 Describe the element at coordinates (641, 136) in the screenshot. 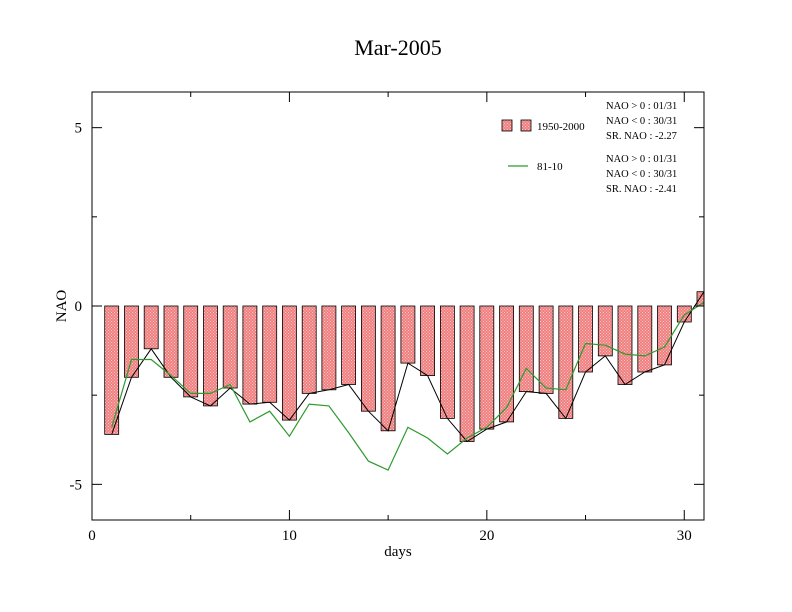

I see `legend-stat-1-3: SR. NAO : -2.27` at that location.